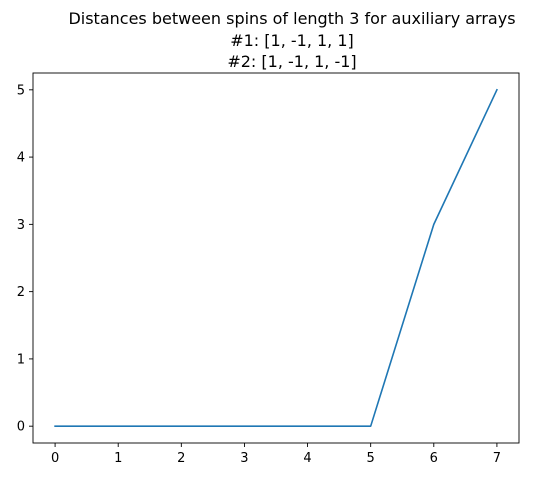 The image size is (534, 477). What do you see at coordinates (181, 458) in the screenshot?
I see `x-tick-label-2: 2` at bounding box center [181, 458].